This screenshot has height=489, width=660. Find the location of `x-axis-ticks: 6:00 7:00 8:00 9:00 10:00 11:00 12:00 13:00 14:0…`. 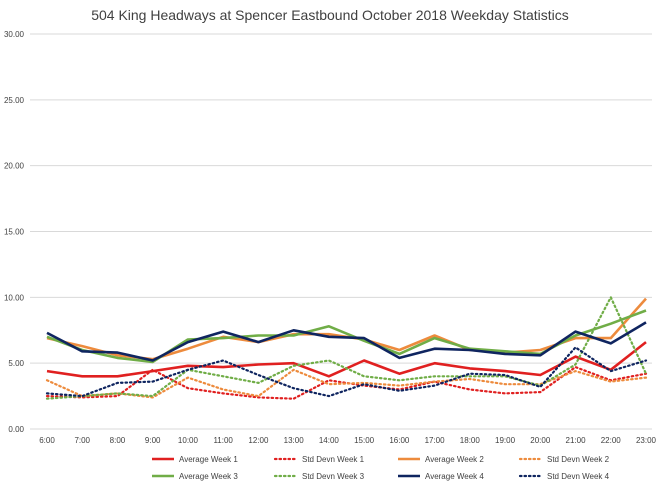

x-axis-ticks: 6:00 7:00 8:00 9:00 10:00 11:00 12:00 13:00 14:0… is located at coordinates (347, 440).